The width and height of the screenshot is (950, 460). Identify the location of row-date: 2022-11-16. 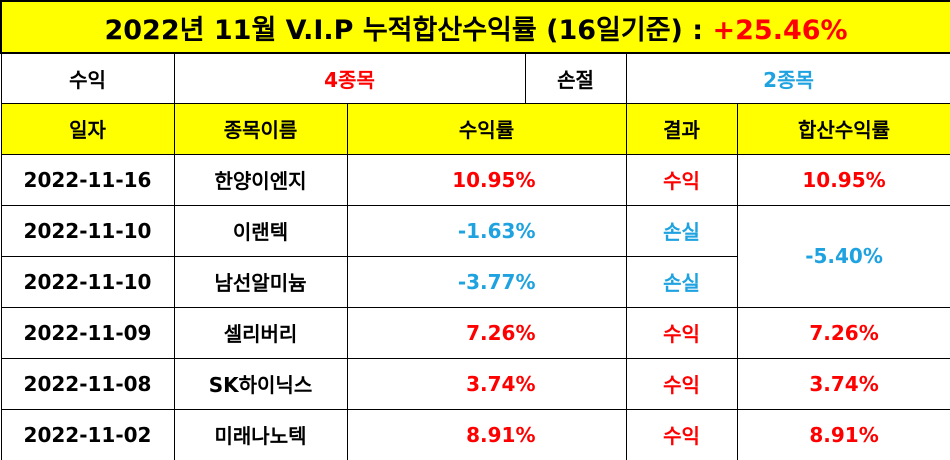
(87, 179).